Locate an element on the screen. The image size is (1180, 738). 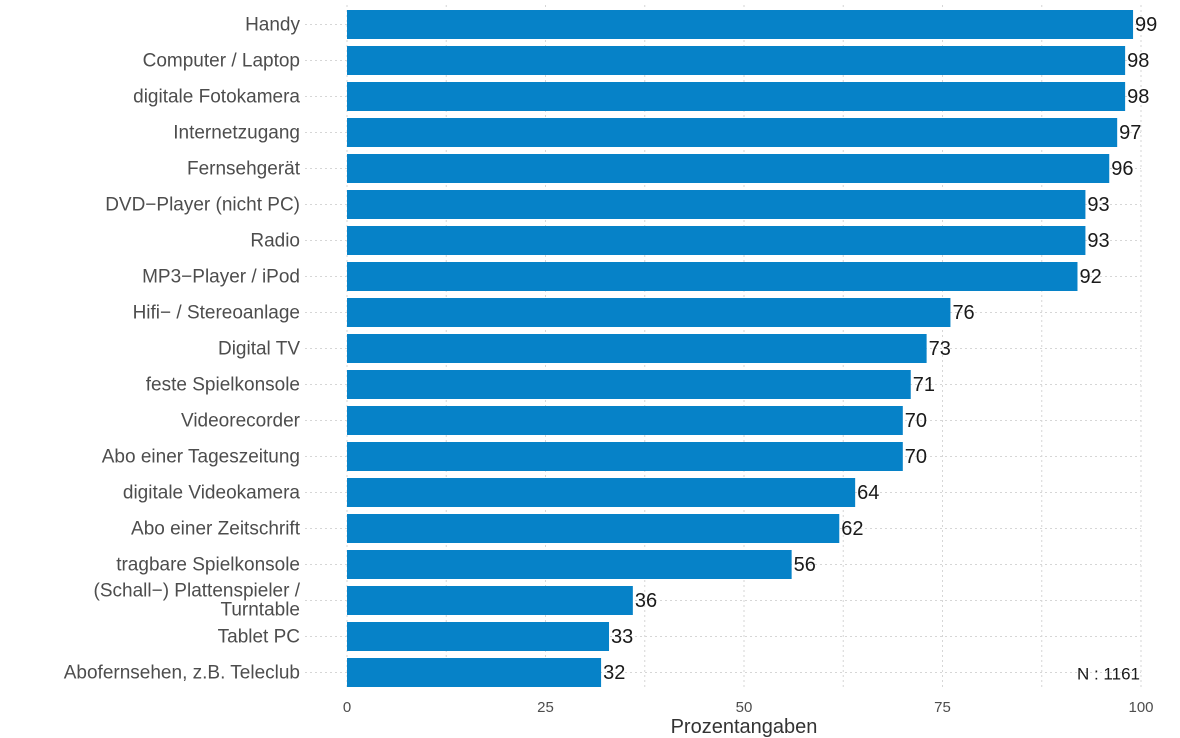
category-label: digitale Videokamera is located at coordinates (212, 493).